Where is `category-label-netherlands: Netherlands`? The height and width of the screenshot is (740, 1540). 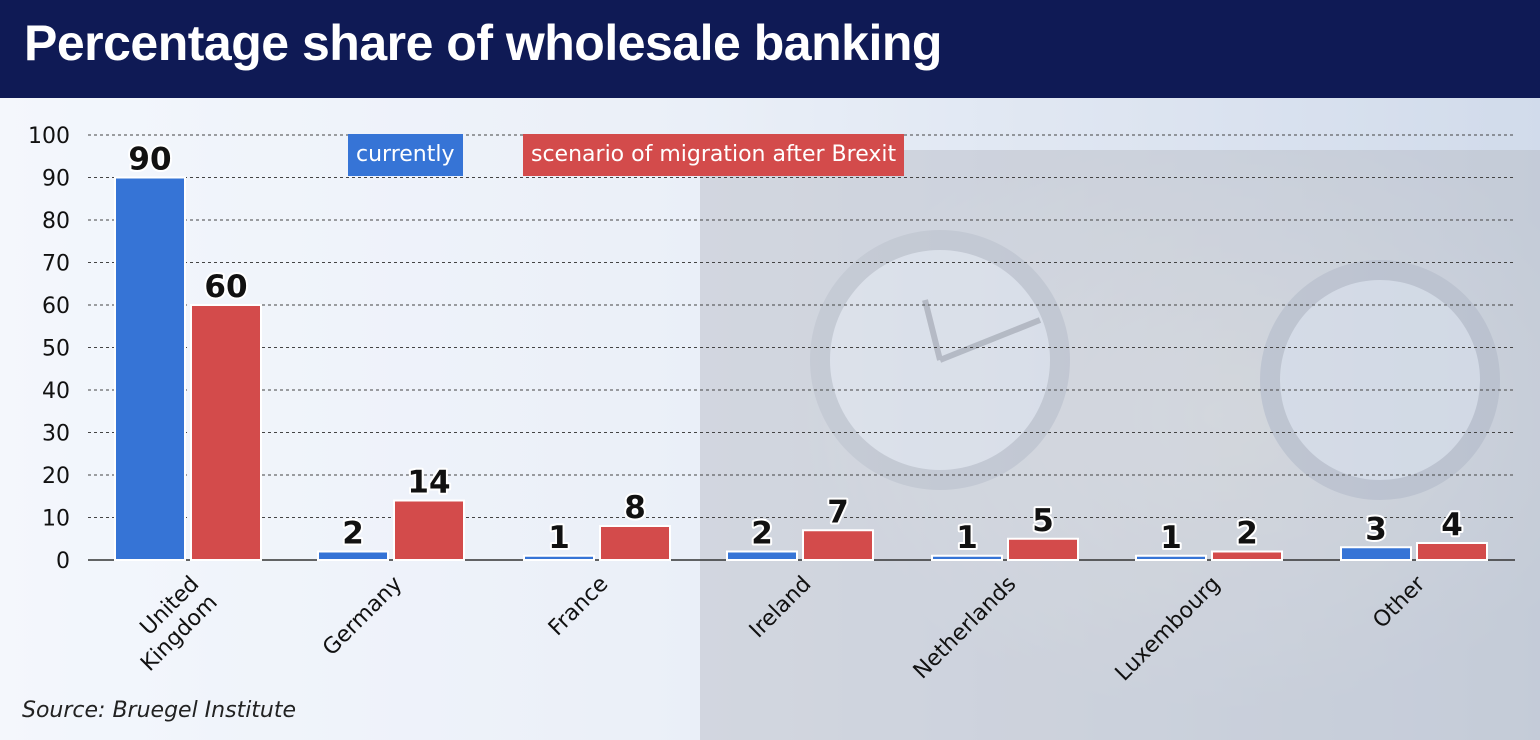 category-label-netherlands: Netherlands is located at coordinates (965, 628).